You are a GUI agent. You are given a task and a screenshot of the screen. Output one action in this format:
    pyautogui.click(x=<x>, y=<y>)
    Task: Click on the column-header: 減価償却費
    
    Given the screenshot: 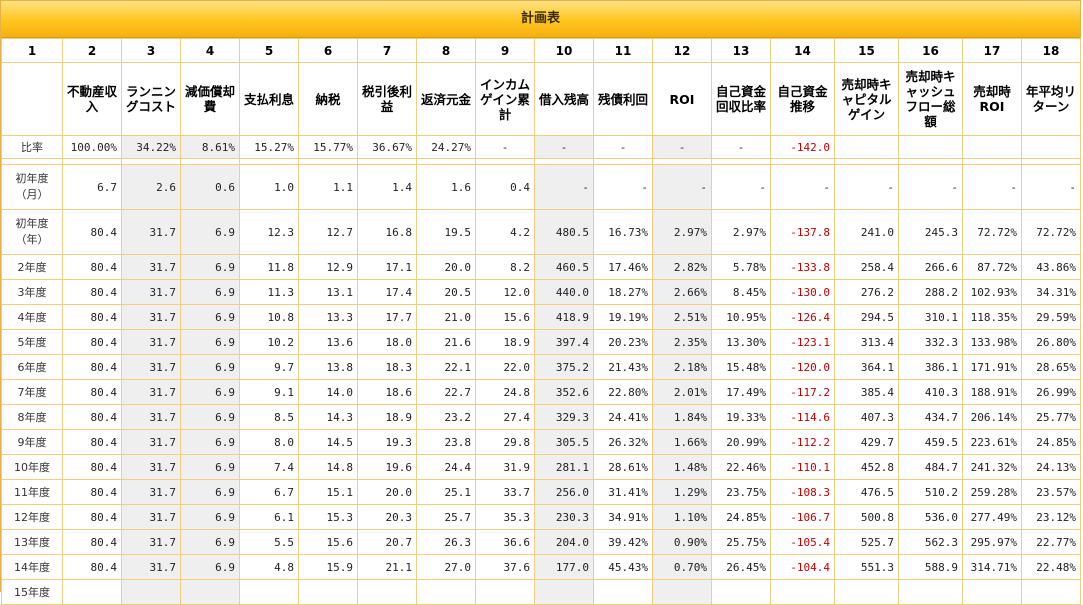 What is the action you would take?
    pyautogui.click(x=210, y=99)
    